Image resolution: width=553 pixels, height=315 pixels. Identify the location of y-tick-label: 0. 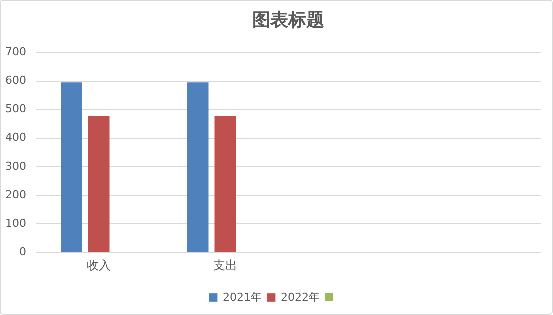
(23, 252).